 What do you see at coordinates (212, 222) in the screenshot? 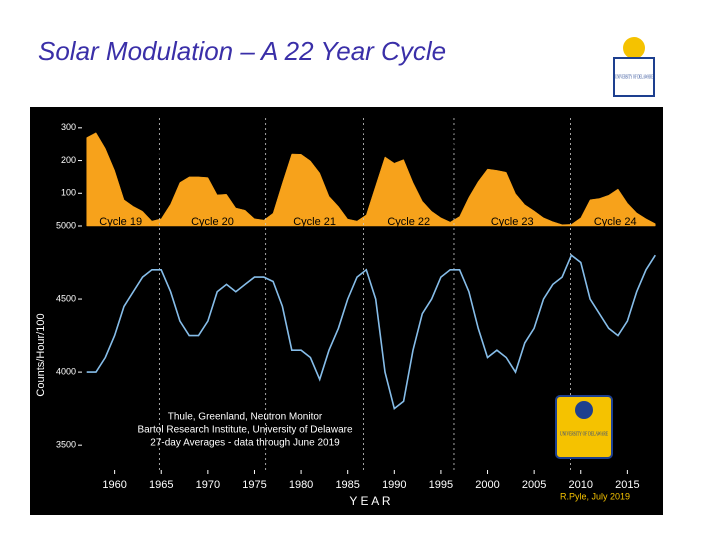
I see `cycle-label: Cycle 20` at bounding box center [212, 222].